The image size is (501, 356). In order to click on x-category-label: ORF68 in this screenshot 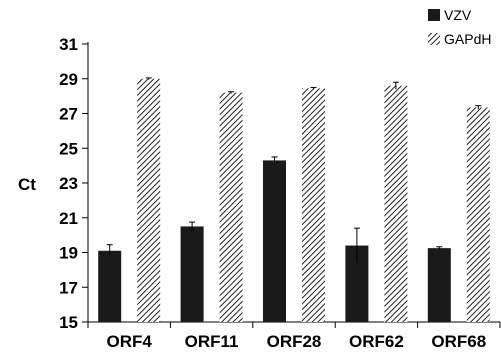, I will do `click(458, 341)`.